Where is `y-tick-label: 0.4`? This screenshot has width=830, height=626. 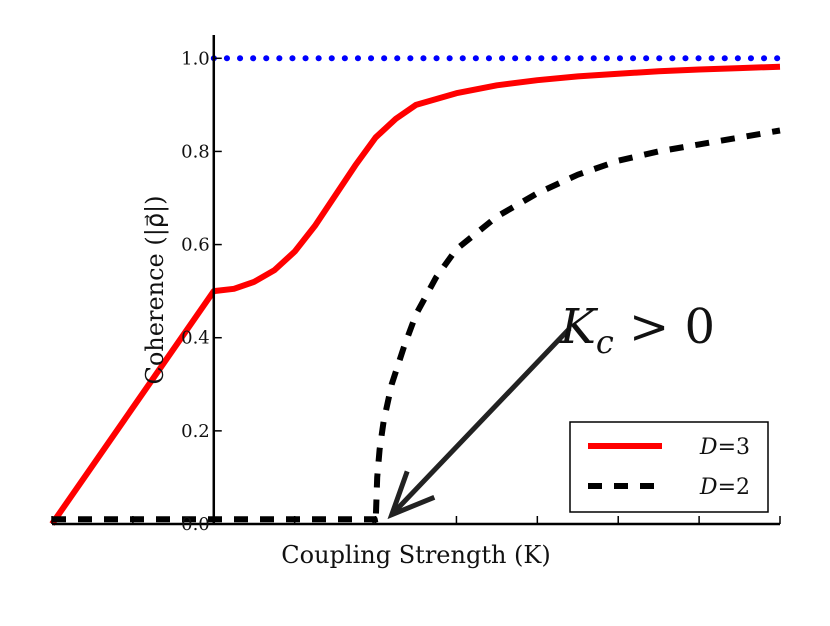 y-tick-label: 0.4 is located at coordinates (195, 338).